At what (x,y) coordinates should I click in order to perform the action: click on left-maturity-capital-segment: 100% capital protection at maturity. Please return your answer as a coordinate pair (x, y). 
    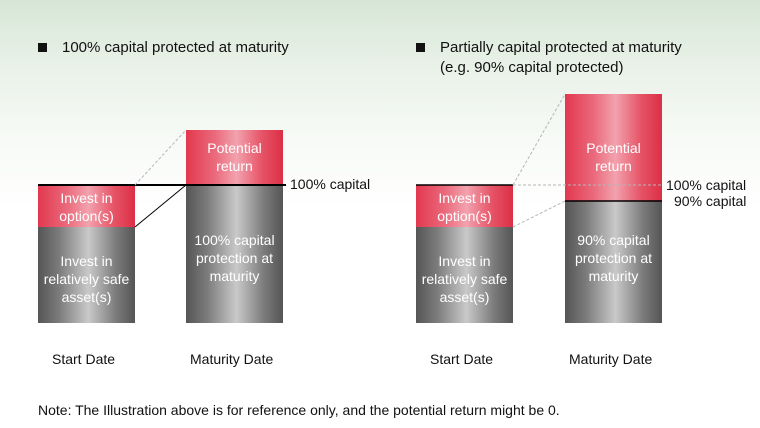
    Looking at the image, I should click on (234, 254).